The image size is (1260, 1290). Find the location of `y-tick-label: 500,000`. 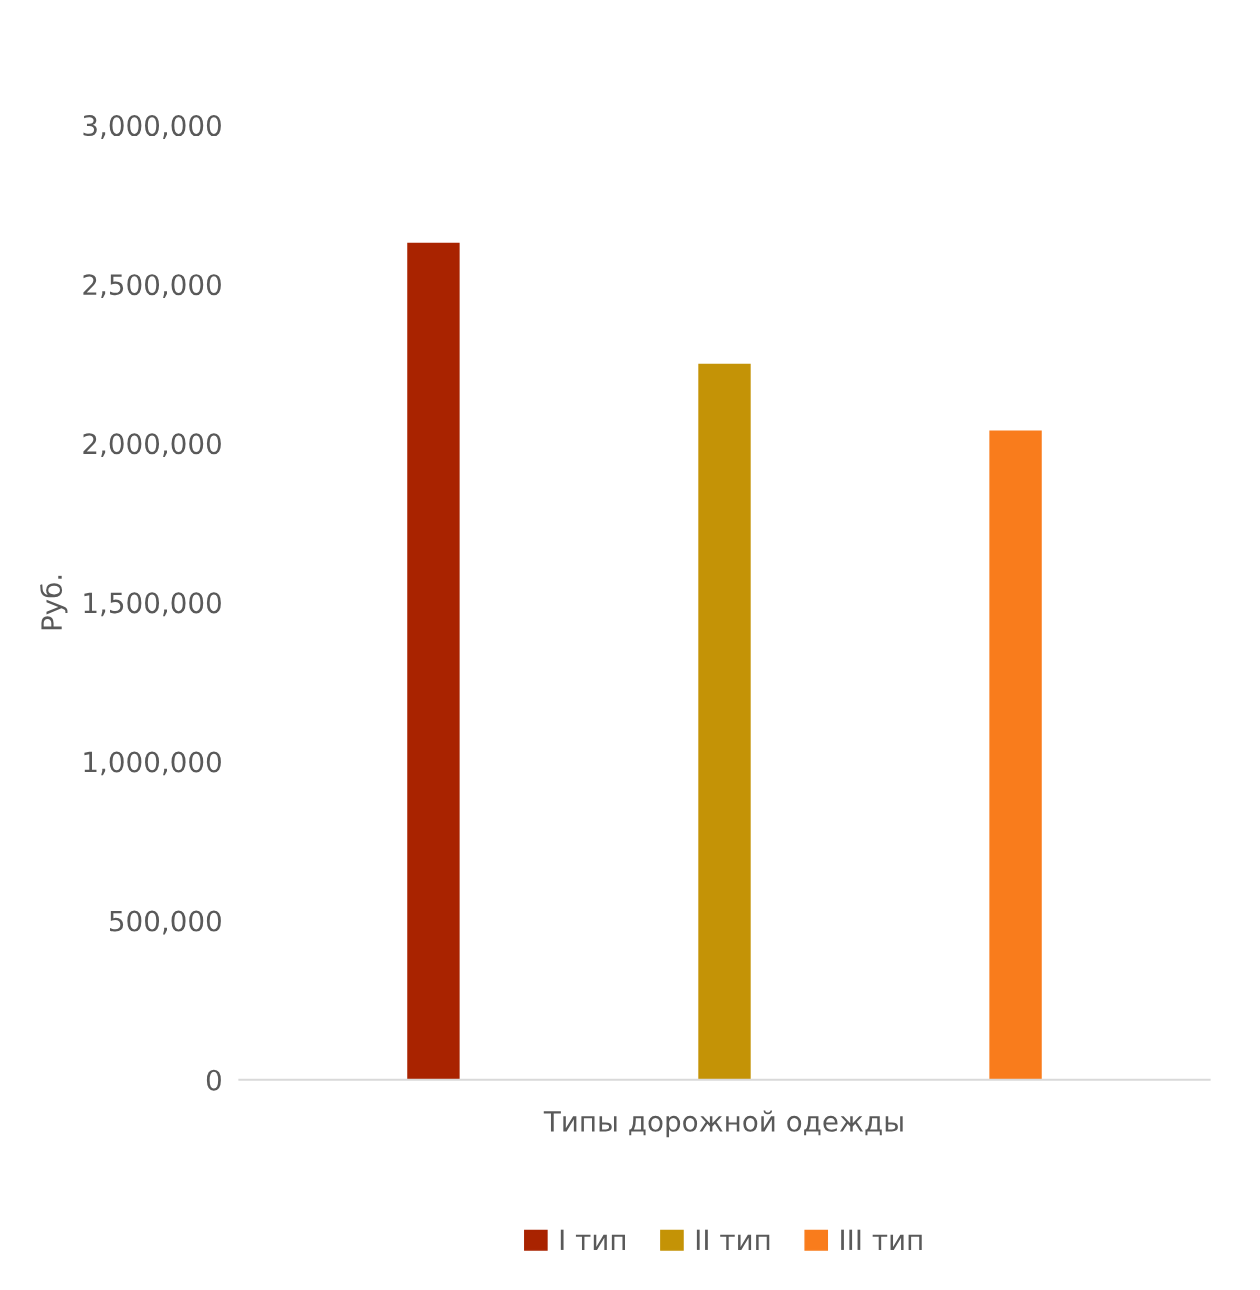

y-tick-label: 500,000 is located at coordinates (165, 922).